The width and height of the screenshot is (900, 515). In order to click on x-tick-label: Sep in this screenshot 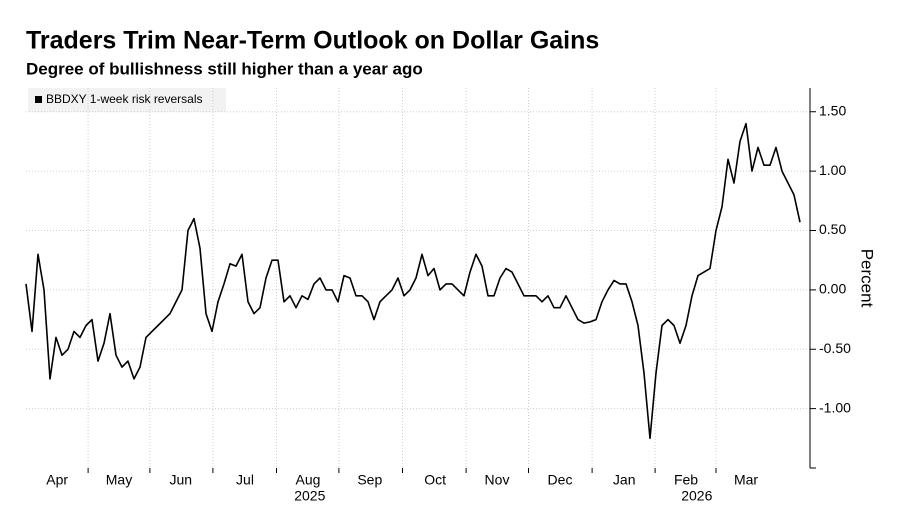, I will do `click(369, 480)`.